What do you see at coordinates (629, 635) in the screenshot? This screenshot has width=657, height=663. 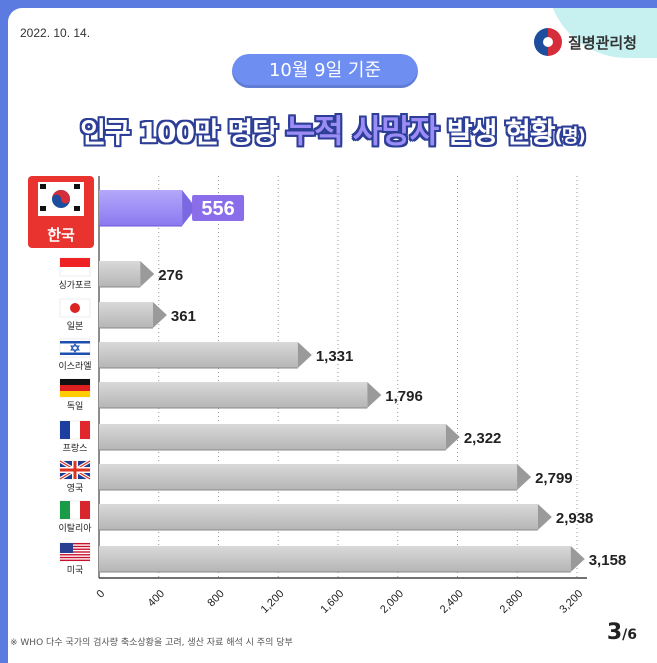 I see `page-total: /6` at bounding box center [629, 635].